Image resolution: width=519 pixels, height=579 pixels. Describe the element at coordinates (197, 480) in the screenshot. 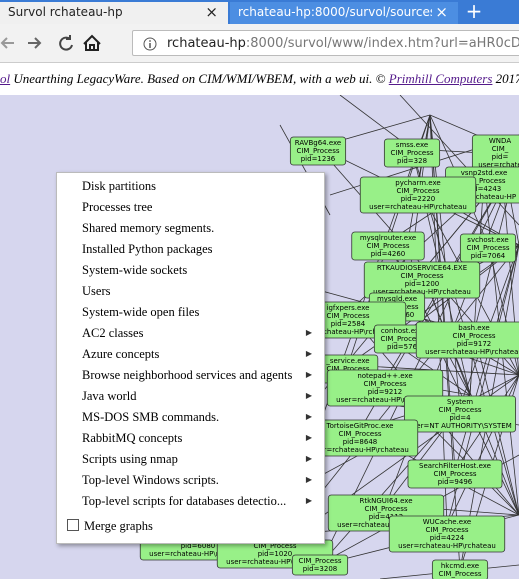

I see `menu-item: Top-level Windows scripts. ▶` at that location.